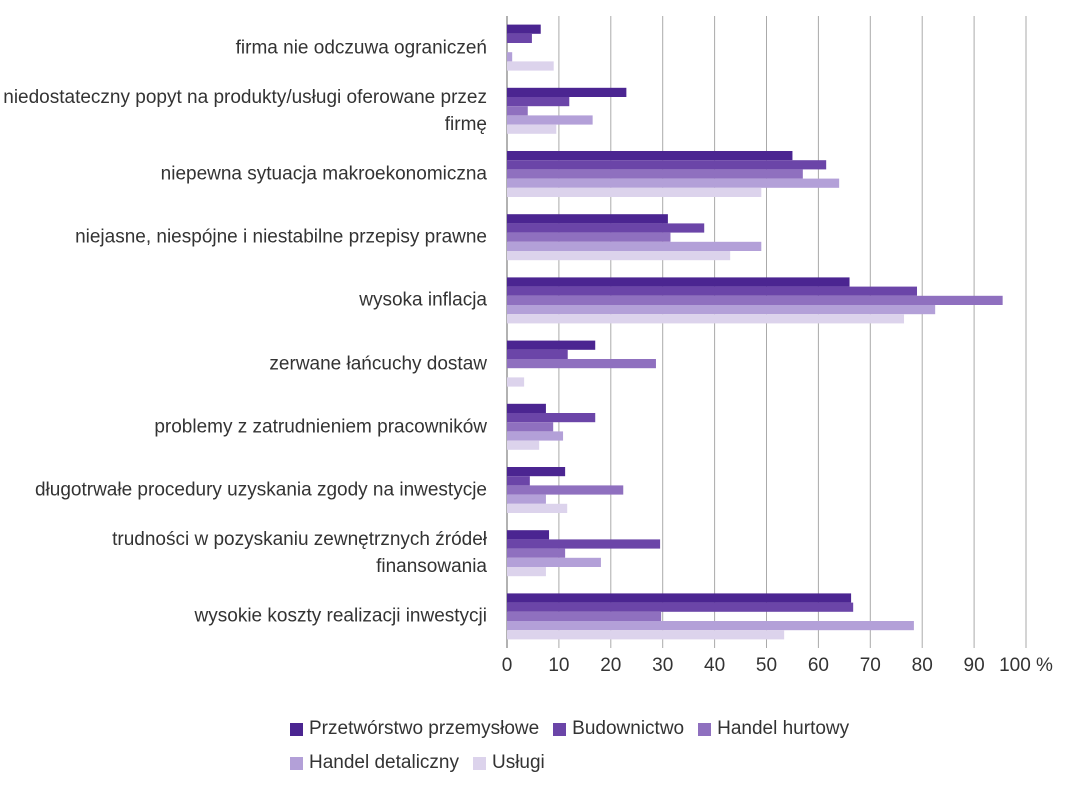  What do you see at coordinates (974, 665) in the screenshot?
I see `x-tick-label: 90` at bounding box center [974, 665].